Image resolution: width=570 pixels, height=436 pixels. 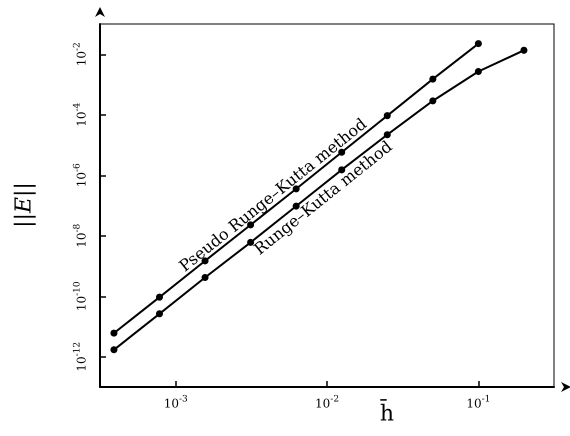 I want to click on y-tick-label: 10-6, so click(x=80, y=175).